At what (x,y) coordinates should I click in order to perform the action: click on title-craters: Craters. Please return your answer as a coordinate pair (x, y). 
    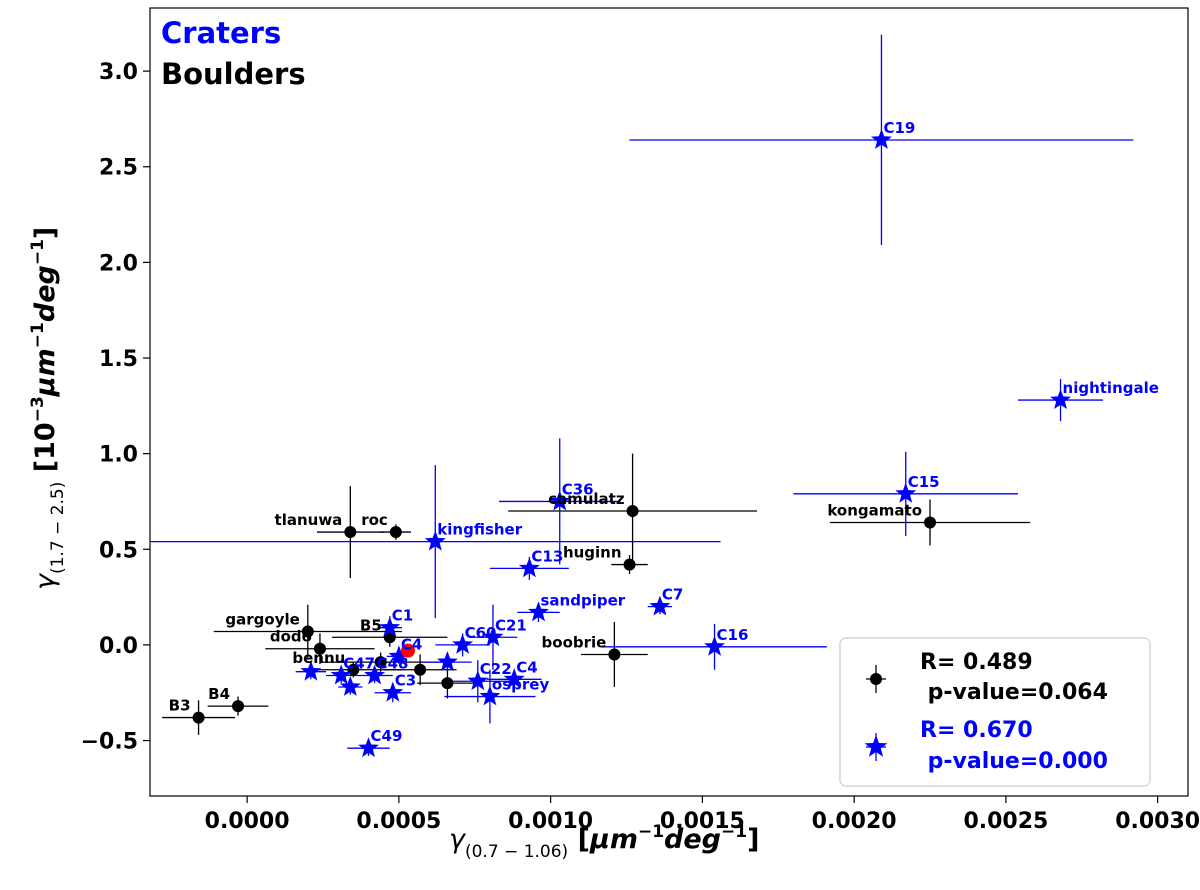
    Looking at the image, I should click on (221, 33).